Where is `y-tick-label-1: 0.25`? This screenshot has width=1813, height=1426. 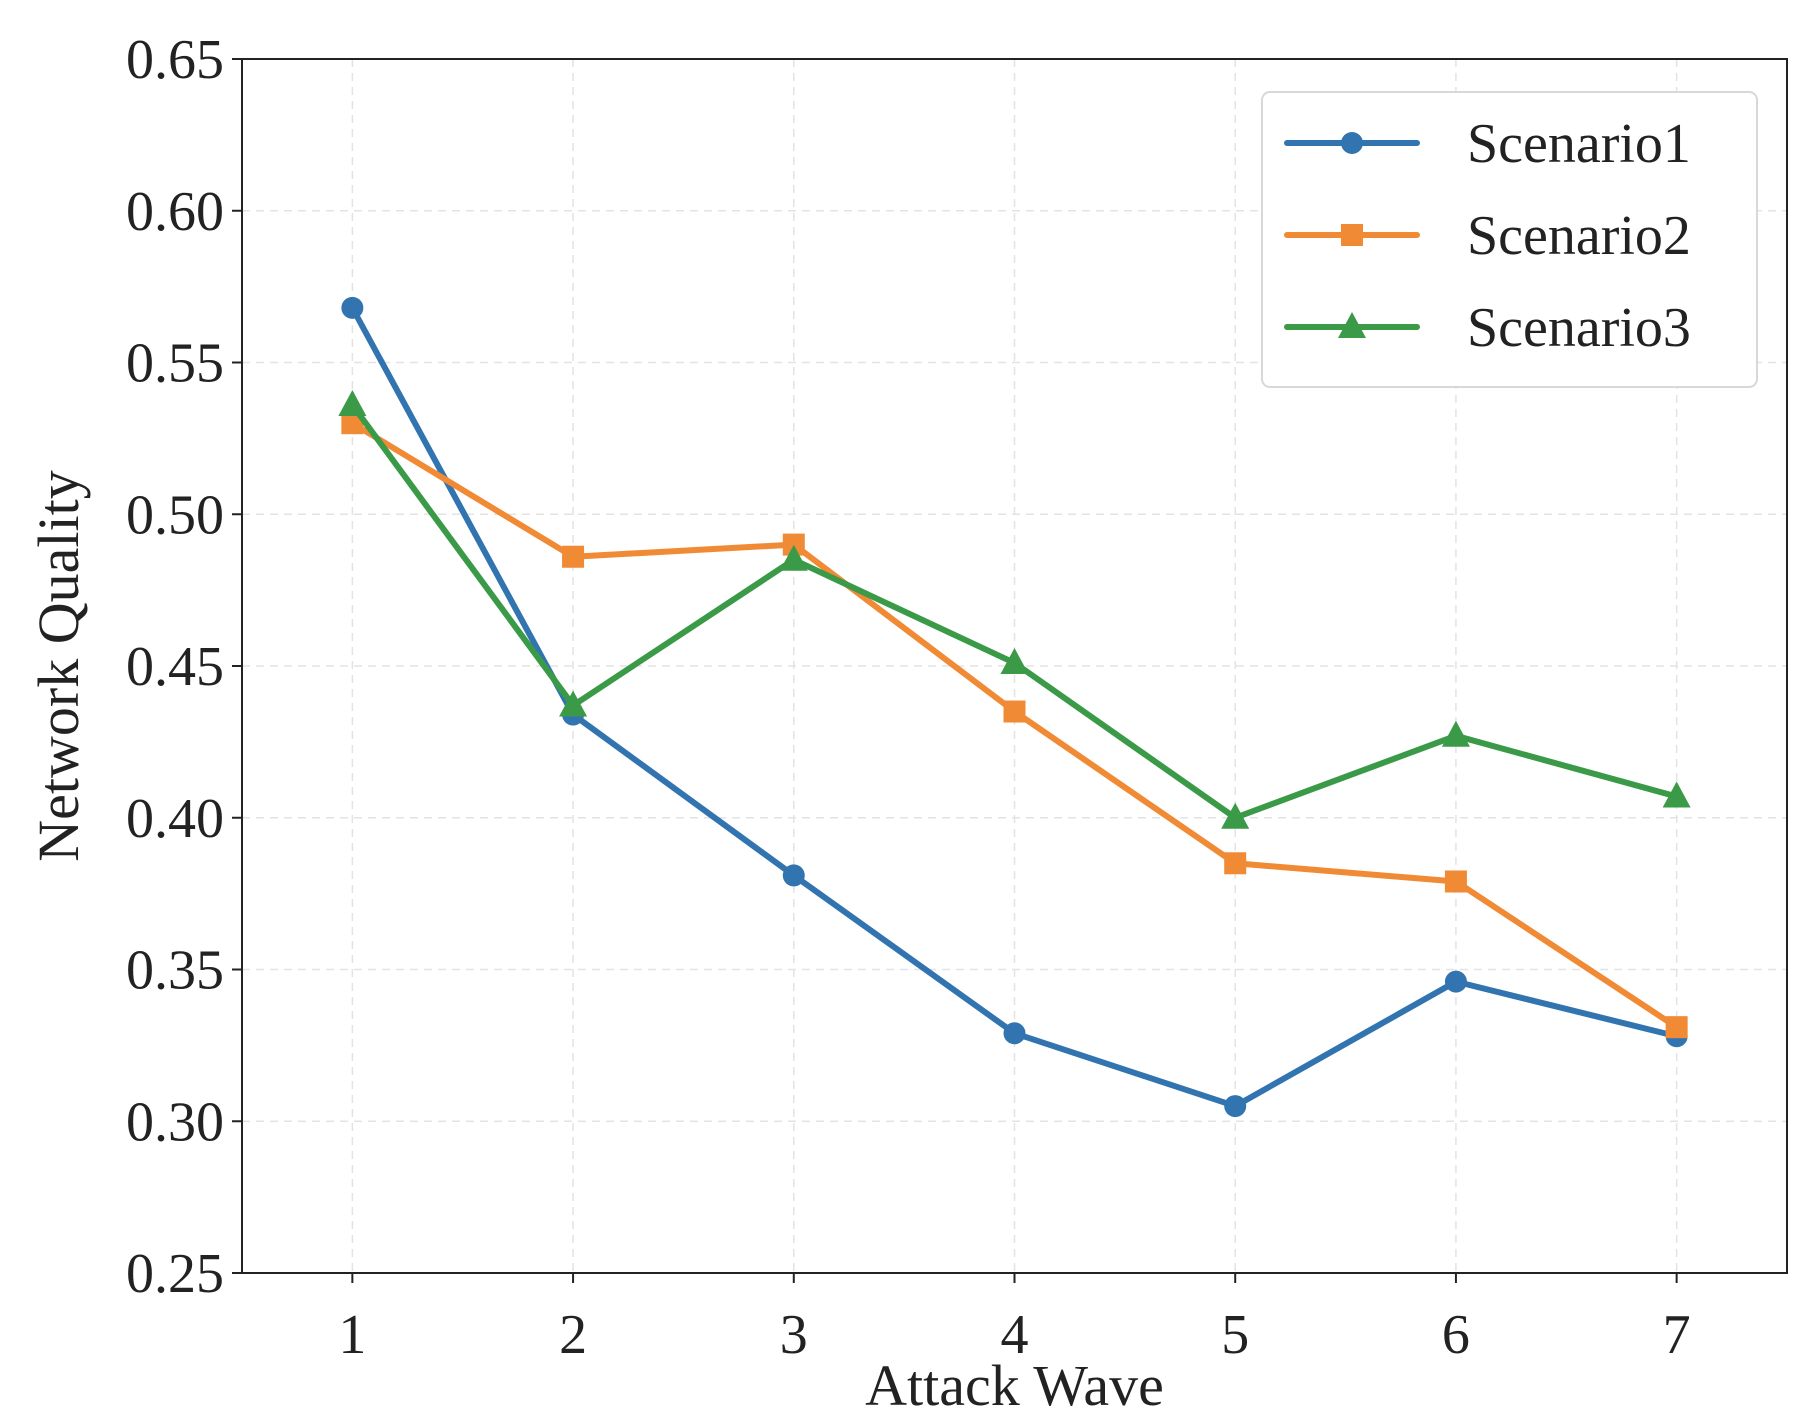
y-tick-label-1: 0.25 is located at coordinates (175, 1274).